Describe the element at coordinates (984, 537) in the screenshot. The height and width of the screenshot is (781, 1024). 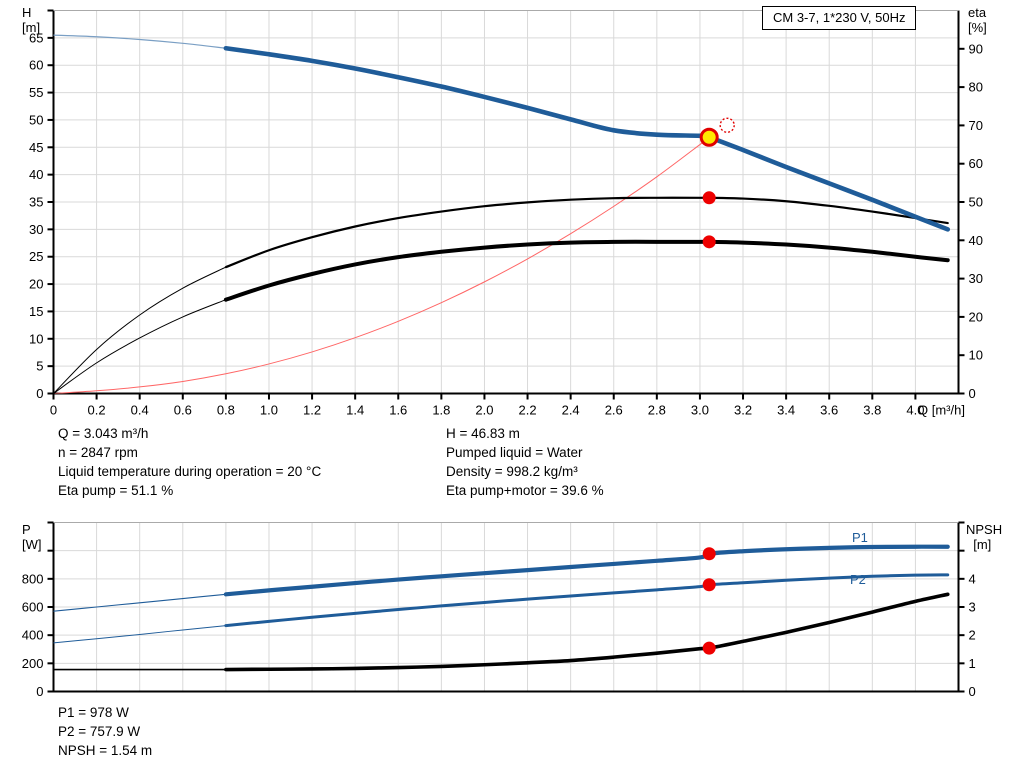
I see `bottom-chart-y-right-title: NPSH [m]` at that location.